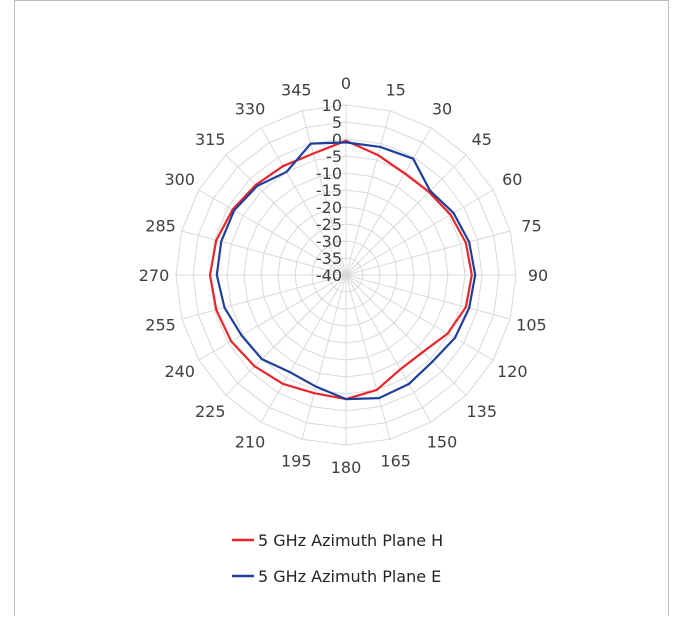  Describe the element at coordinates (531, 225) in the screenshot. I see `angle-label: 75` at that location.